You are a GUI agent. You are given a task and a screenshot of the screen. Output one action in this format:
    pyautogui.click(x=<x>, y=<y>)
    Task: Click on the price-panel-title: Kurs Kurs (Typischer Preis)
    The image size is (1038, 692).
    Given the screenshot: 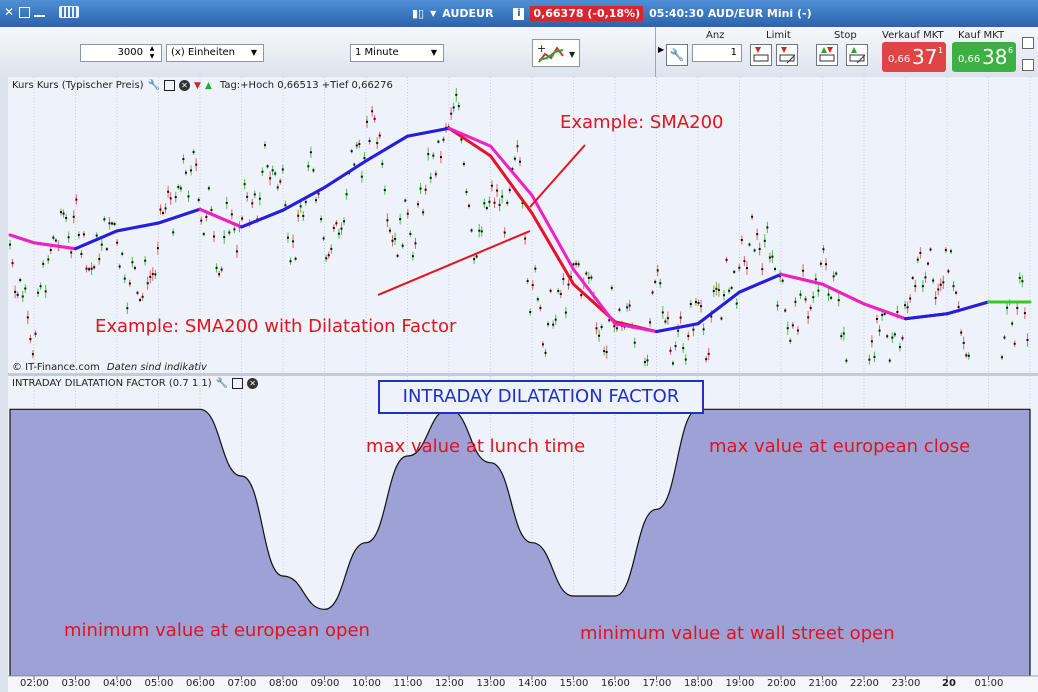 What is the action you would take?
    pyautogui.click(x=78, y=85)
    